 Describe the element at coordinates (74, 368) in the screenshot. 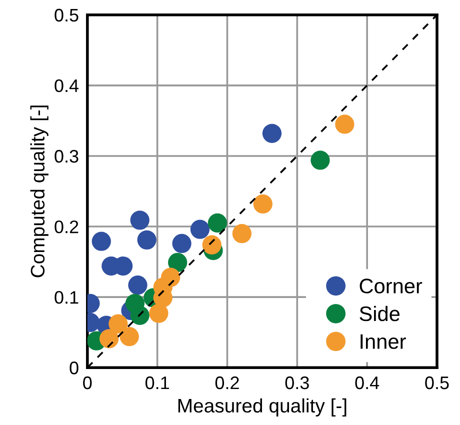

I see `y-tick-label: 0` at that location.